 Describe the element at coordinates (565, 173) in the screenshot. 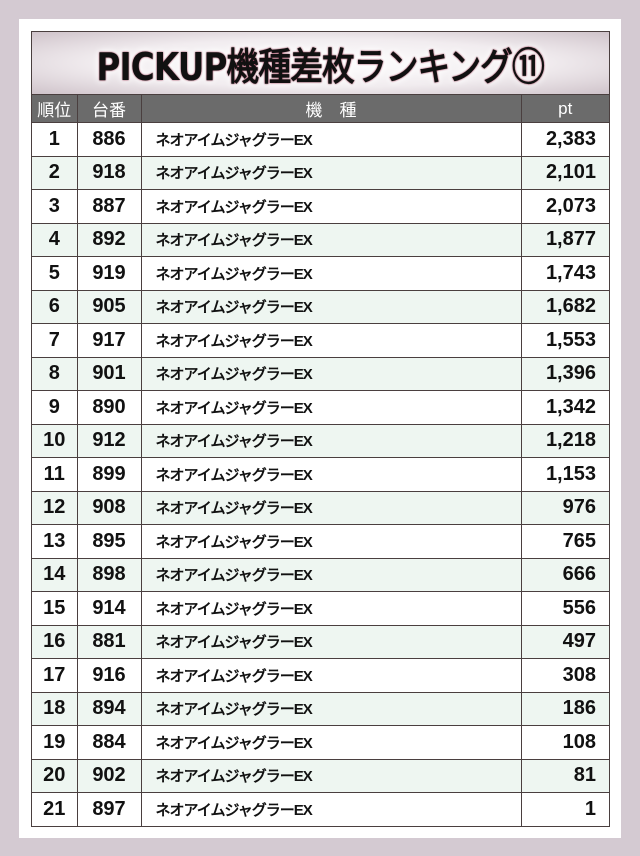

I see `pt-cell: 2,101` at that location.